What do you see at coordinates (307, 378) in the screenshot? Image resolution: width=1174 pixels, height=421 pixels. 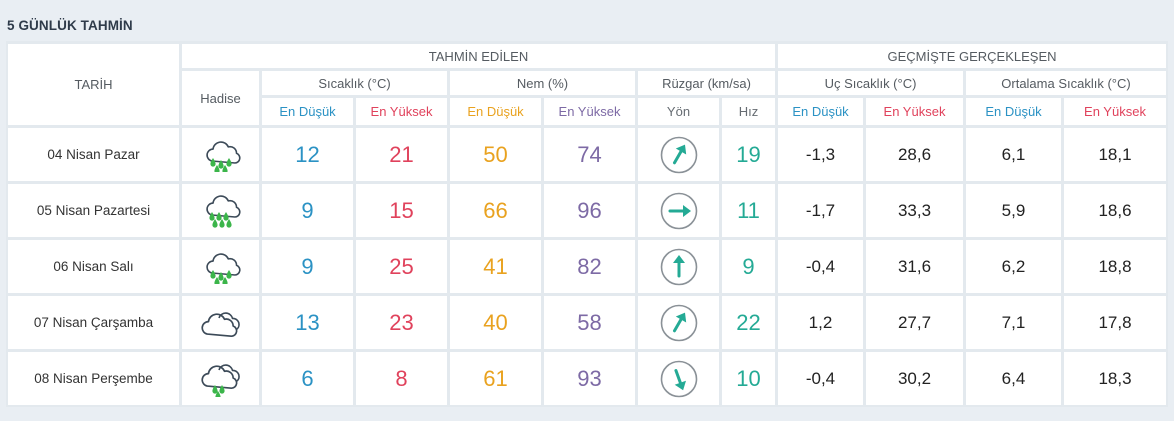 I see `temp-min-cell: 6` at bounding box center [307, 378].